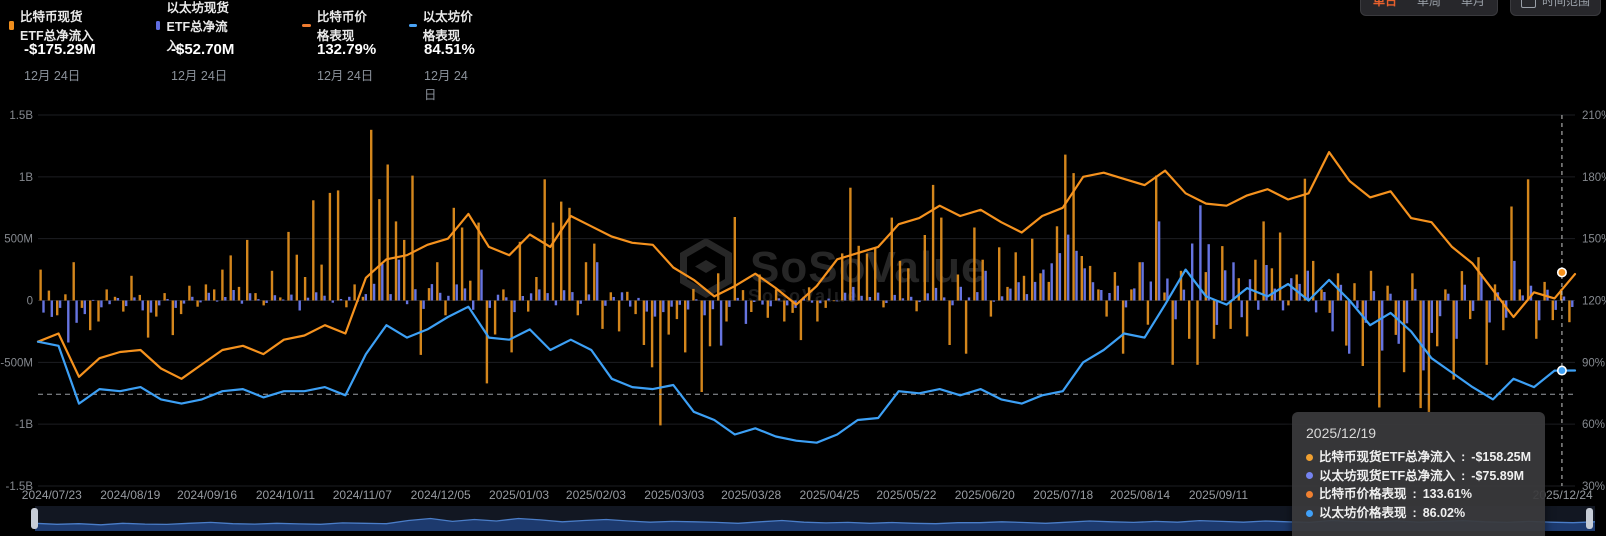 This screenshot has height=536, width=1606. I want to click on svg-text: 2025/04/25, so click(830, 495).